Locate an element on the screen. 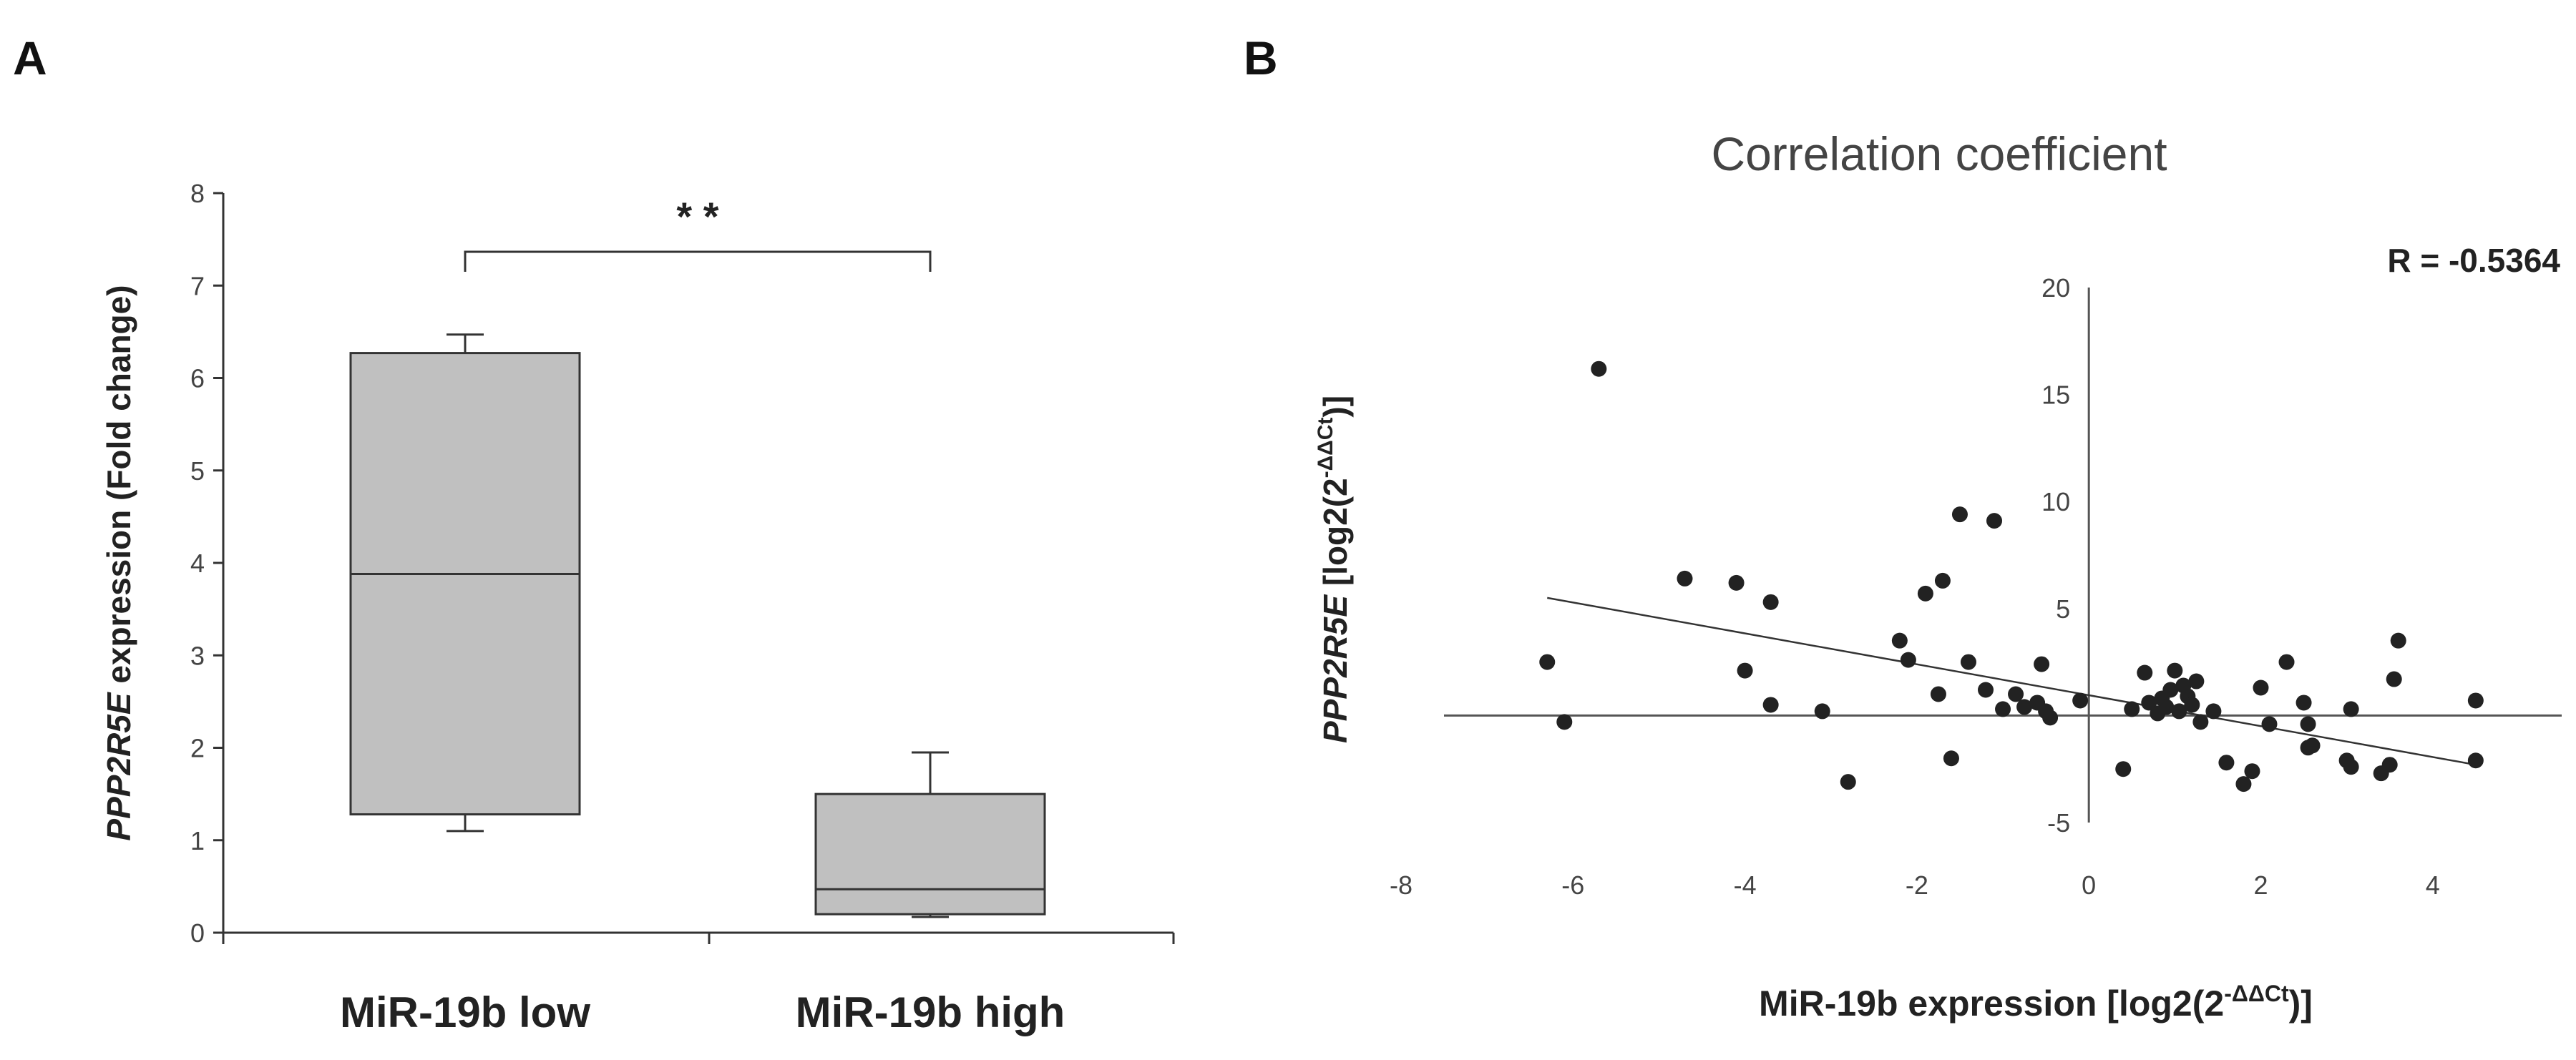 The height and width of the screenshot is (1060, 2576). scatter-x-label-sup: -ΔΔCt is located at coordinates (2256, 993).